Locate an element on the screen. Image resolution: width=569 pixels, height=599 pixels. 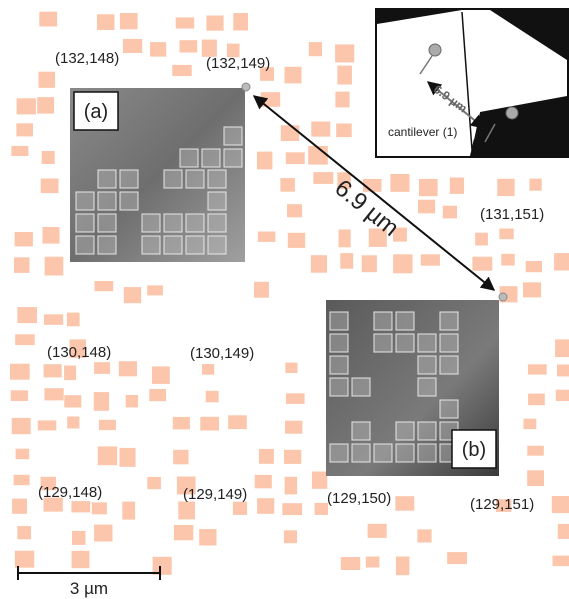
panel-label: (b) is located at coordinates (474, 450).